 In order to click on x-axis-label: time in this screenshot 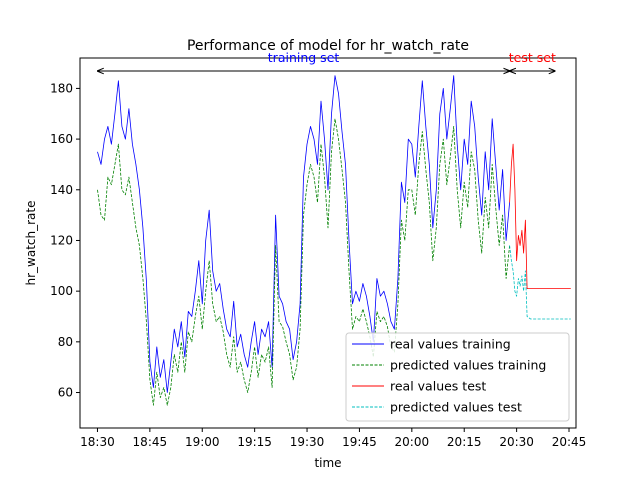, I will do `click(327, 463)`.